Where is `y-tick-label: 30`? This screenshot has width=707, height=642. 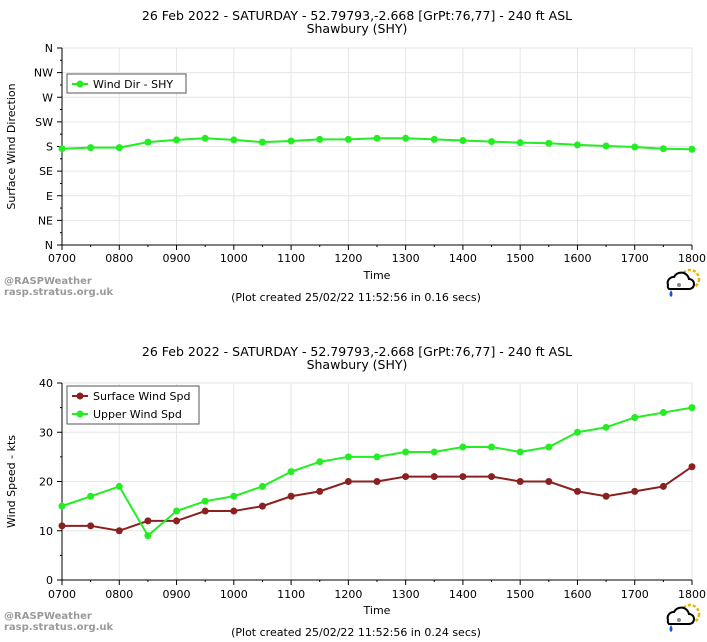
y-tick-label: 30 is located at coordinates (46, 432).